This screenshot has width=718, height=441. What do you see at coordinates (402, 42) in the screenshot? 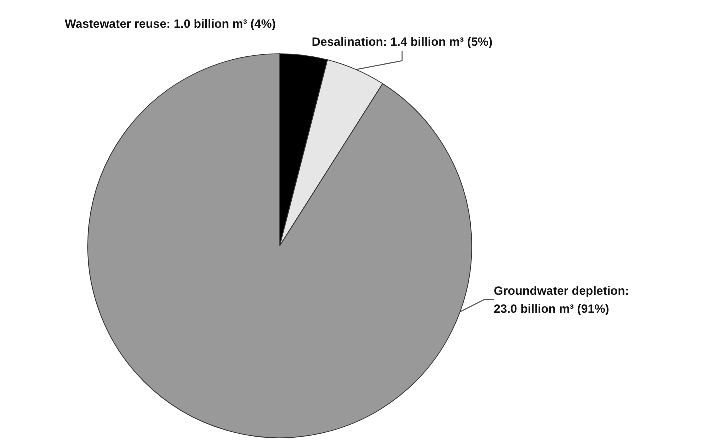
I see `slice-label: Desalination: 1.4 billion m³ (5%)` at bounding box center [402, 42].